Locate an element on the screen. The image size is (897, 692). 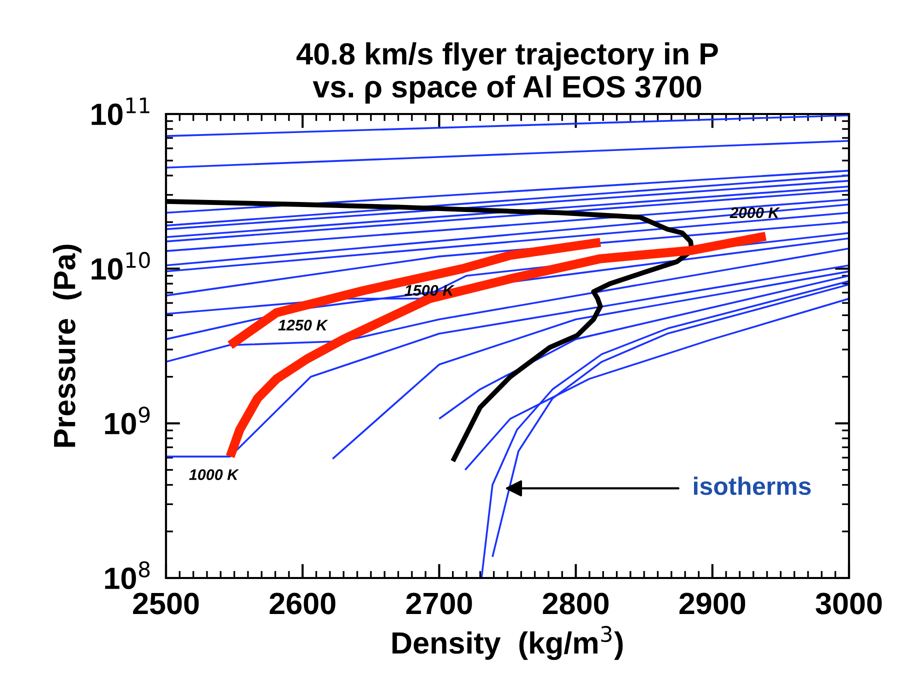
x-axis-title: Density (kg/m$^{3}$) is located at coordinates (507, 643).